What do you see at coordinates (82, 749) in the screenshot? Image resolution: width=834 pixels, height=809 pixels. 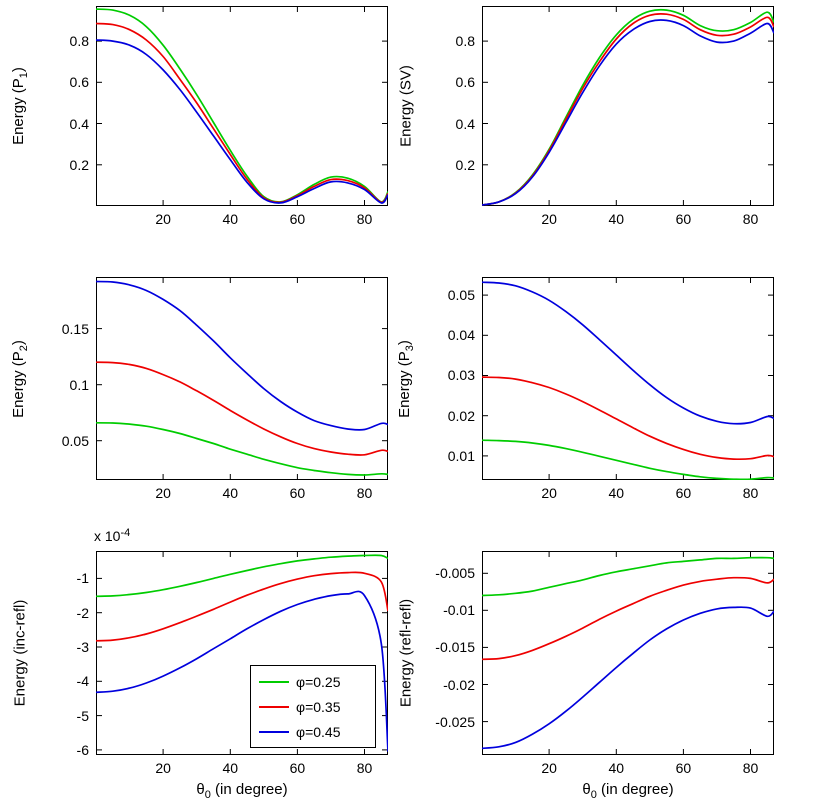 I see `y-tick-label: -6` at bounding box center [82, 749].